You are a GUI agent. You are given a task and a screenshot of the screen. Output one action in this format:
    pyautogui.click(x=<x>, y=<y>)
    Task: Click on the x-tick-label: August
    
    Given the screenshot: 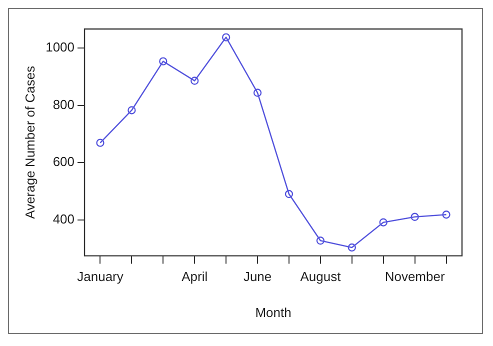 What is the action you would take?
    pyautogui.click(x=321, y=276)
    